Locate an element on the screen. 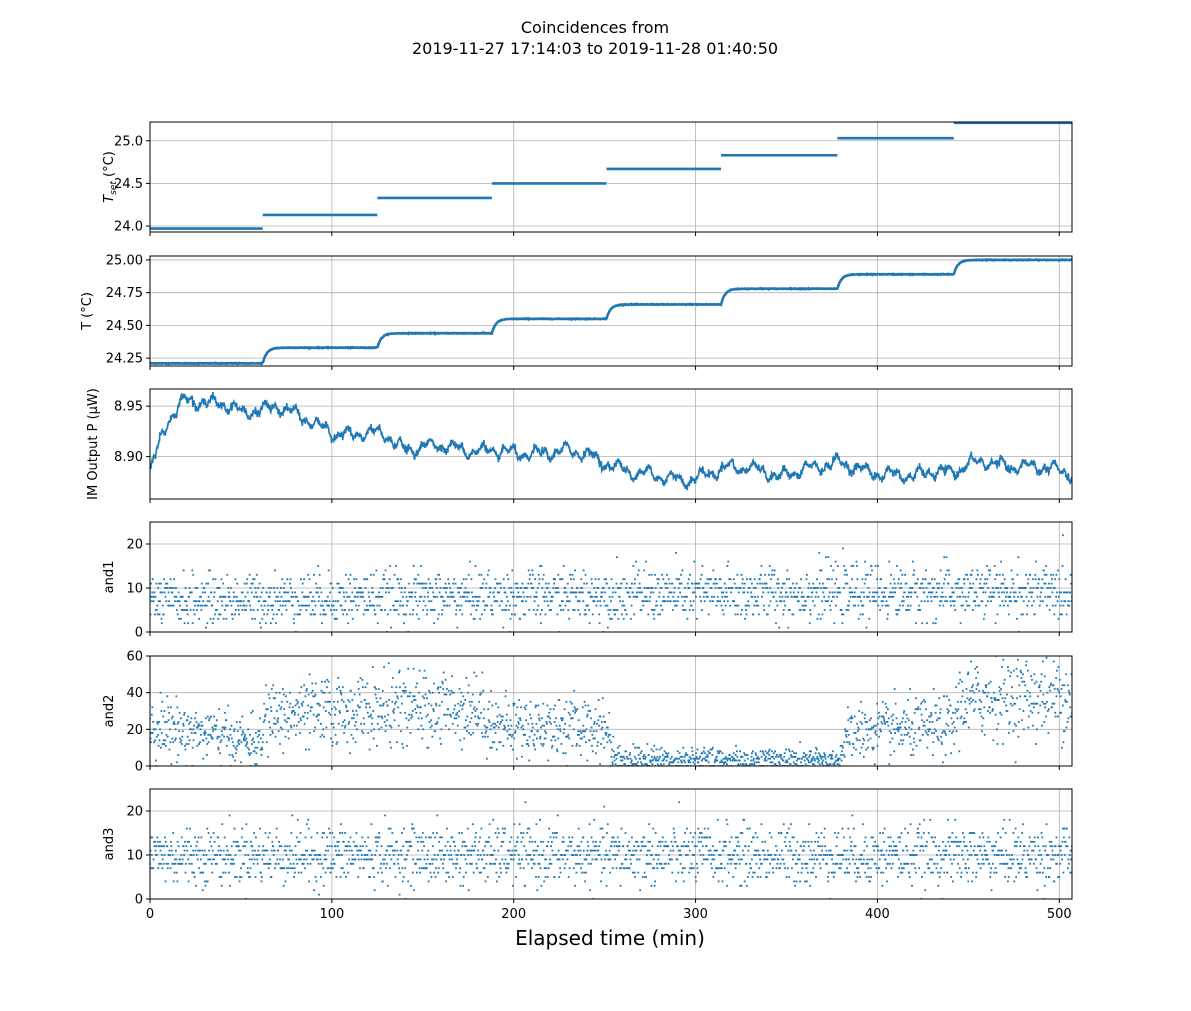  y-tick-label: 24.25 is located at coordinates (124, 359).